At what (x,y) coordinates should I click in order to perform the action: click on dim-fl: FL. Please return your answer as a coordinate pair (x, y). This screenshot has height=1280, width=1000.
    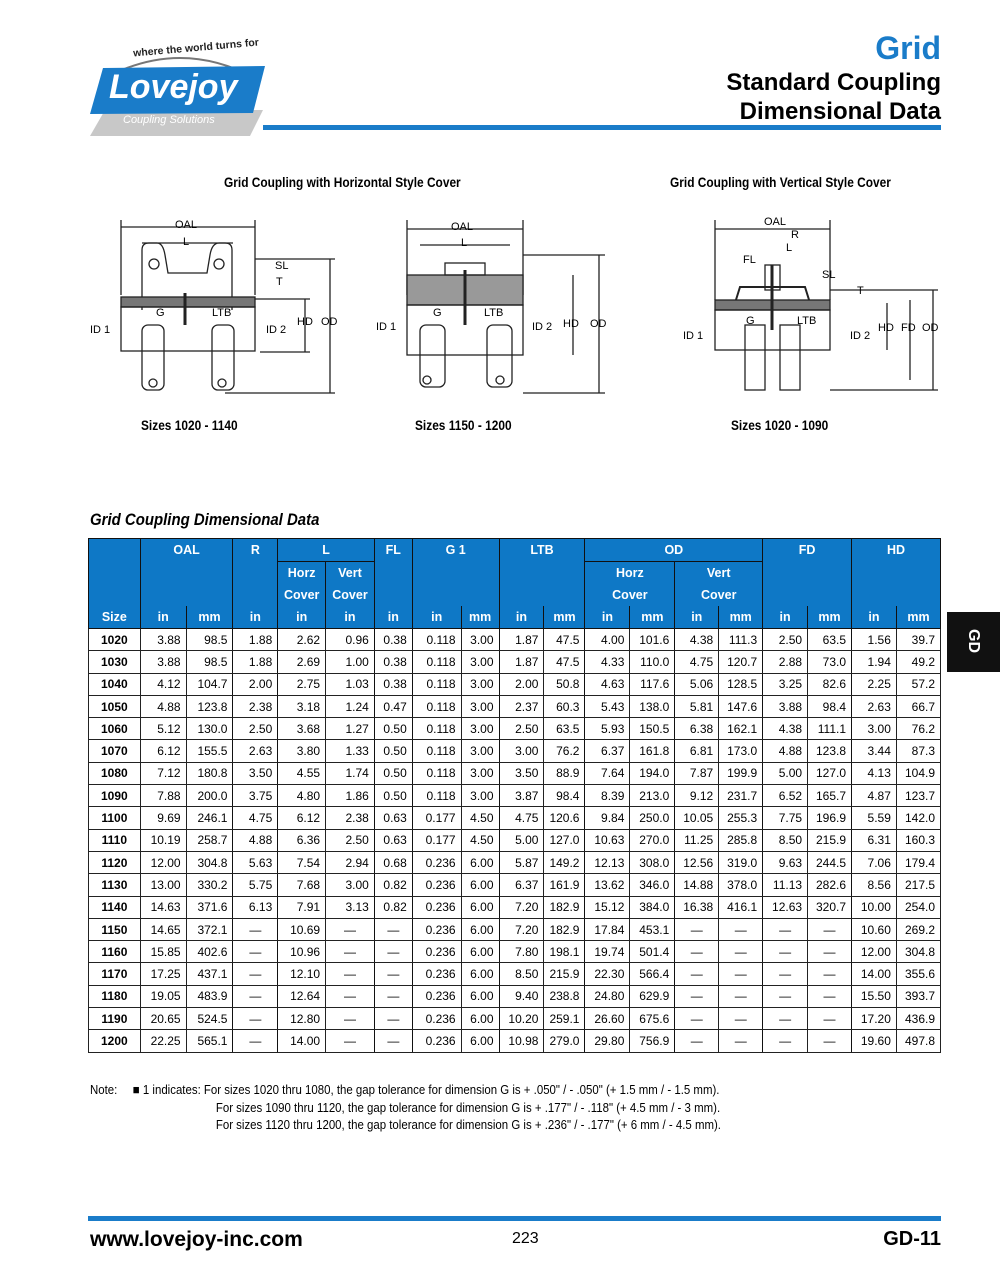
    Looking at the image, I should click on (749, 260).